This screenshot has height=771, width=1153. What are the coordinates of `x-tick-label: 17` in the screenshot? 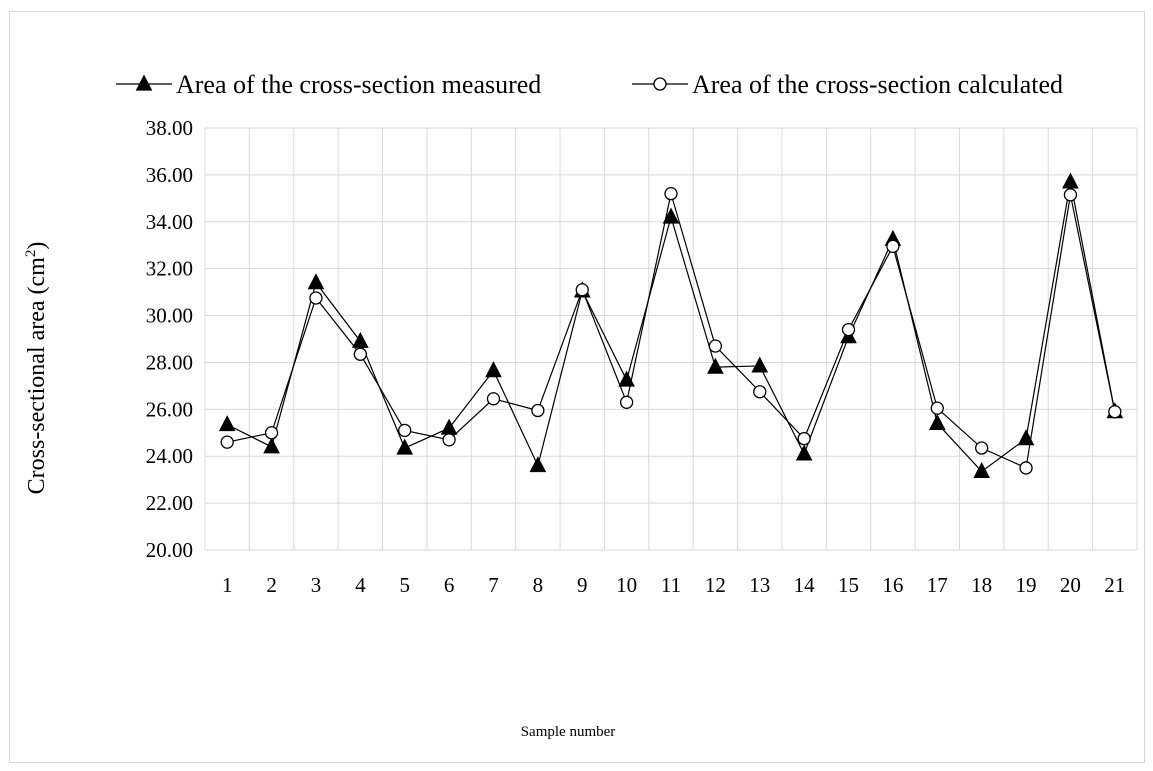 It's located at (937, 585).